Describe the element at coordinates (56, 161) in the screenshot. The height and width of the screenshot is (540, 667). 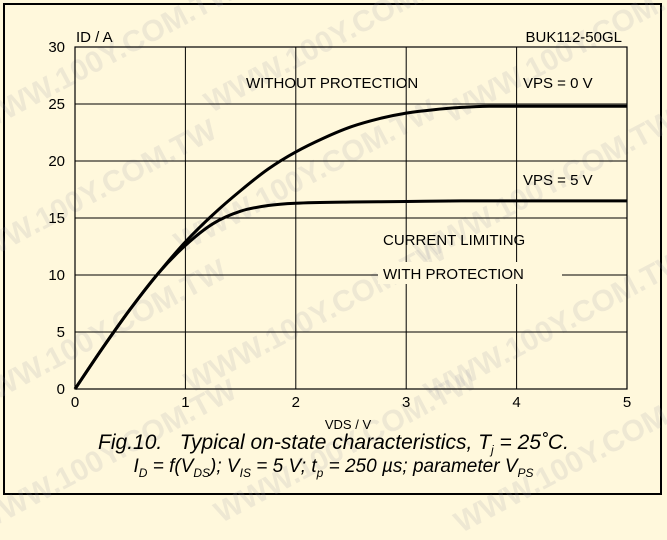
I see `y-tick-label: 20` at that location.